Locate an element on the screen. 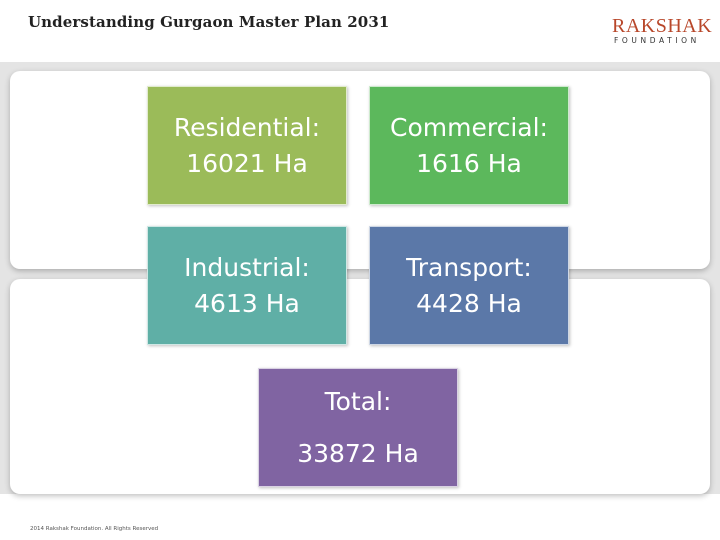  total-label: Total: is located at coordinates (358, 401).